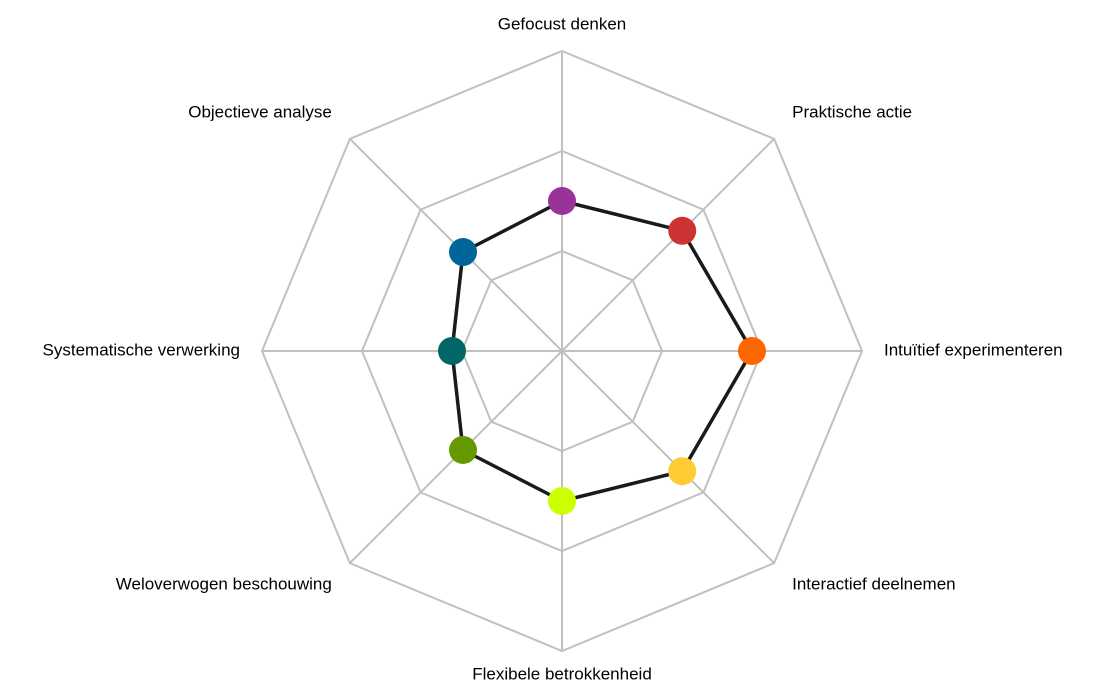 The image size is (1096, 682). Describe the element at coordinates (562, 23) in the screenshot. I see `axis-label: Gefocust denken` at that location.